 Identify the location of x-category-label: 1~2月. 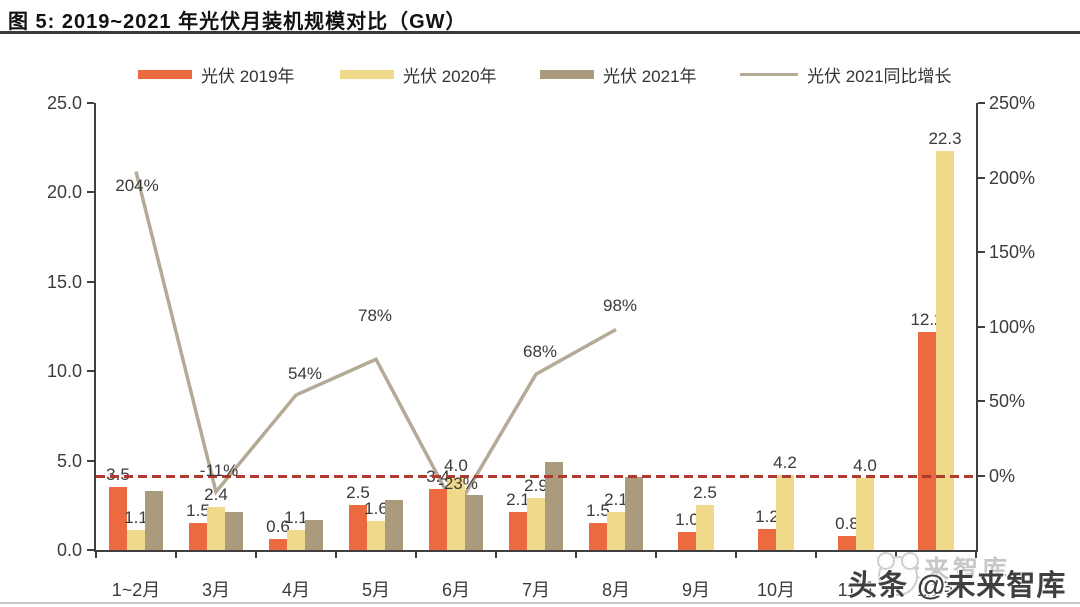
(136, 590).